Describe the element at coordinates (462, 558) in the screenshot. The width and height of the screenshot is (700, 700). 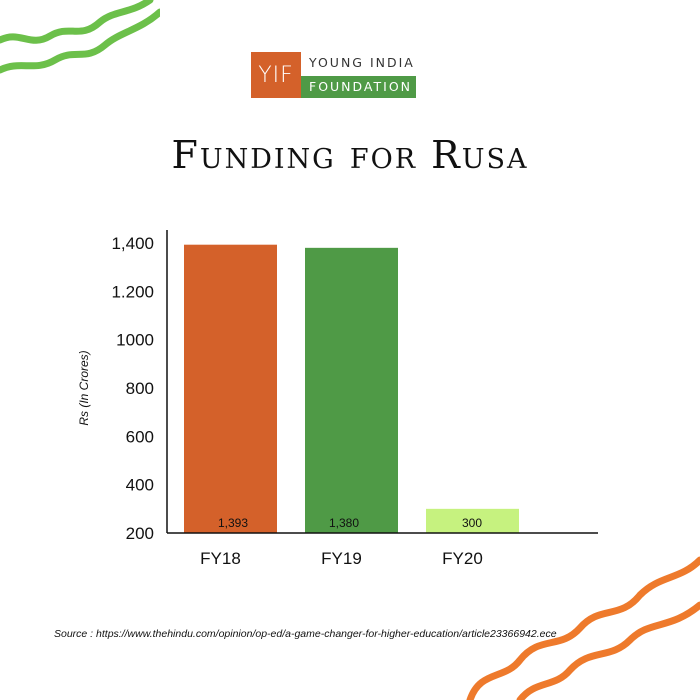
I see `x-tick-label: FY20` at that location.